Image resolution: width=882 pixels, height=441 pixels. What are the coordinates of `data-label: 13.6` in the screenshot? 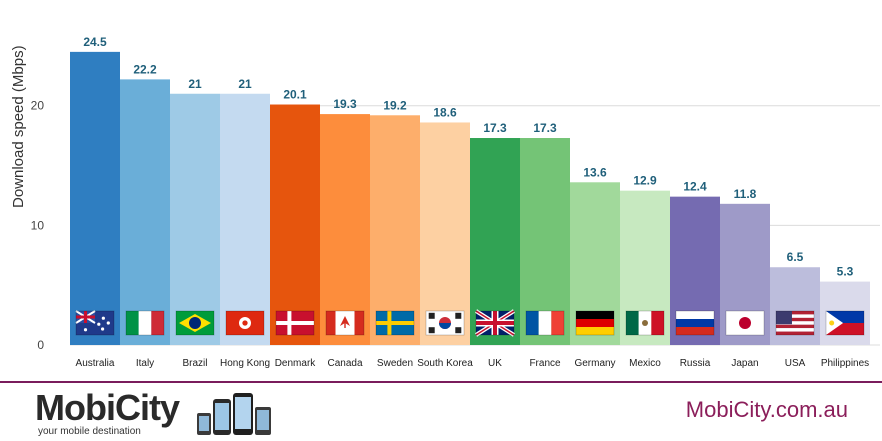 It's located at (595, 172).